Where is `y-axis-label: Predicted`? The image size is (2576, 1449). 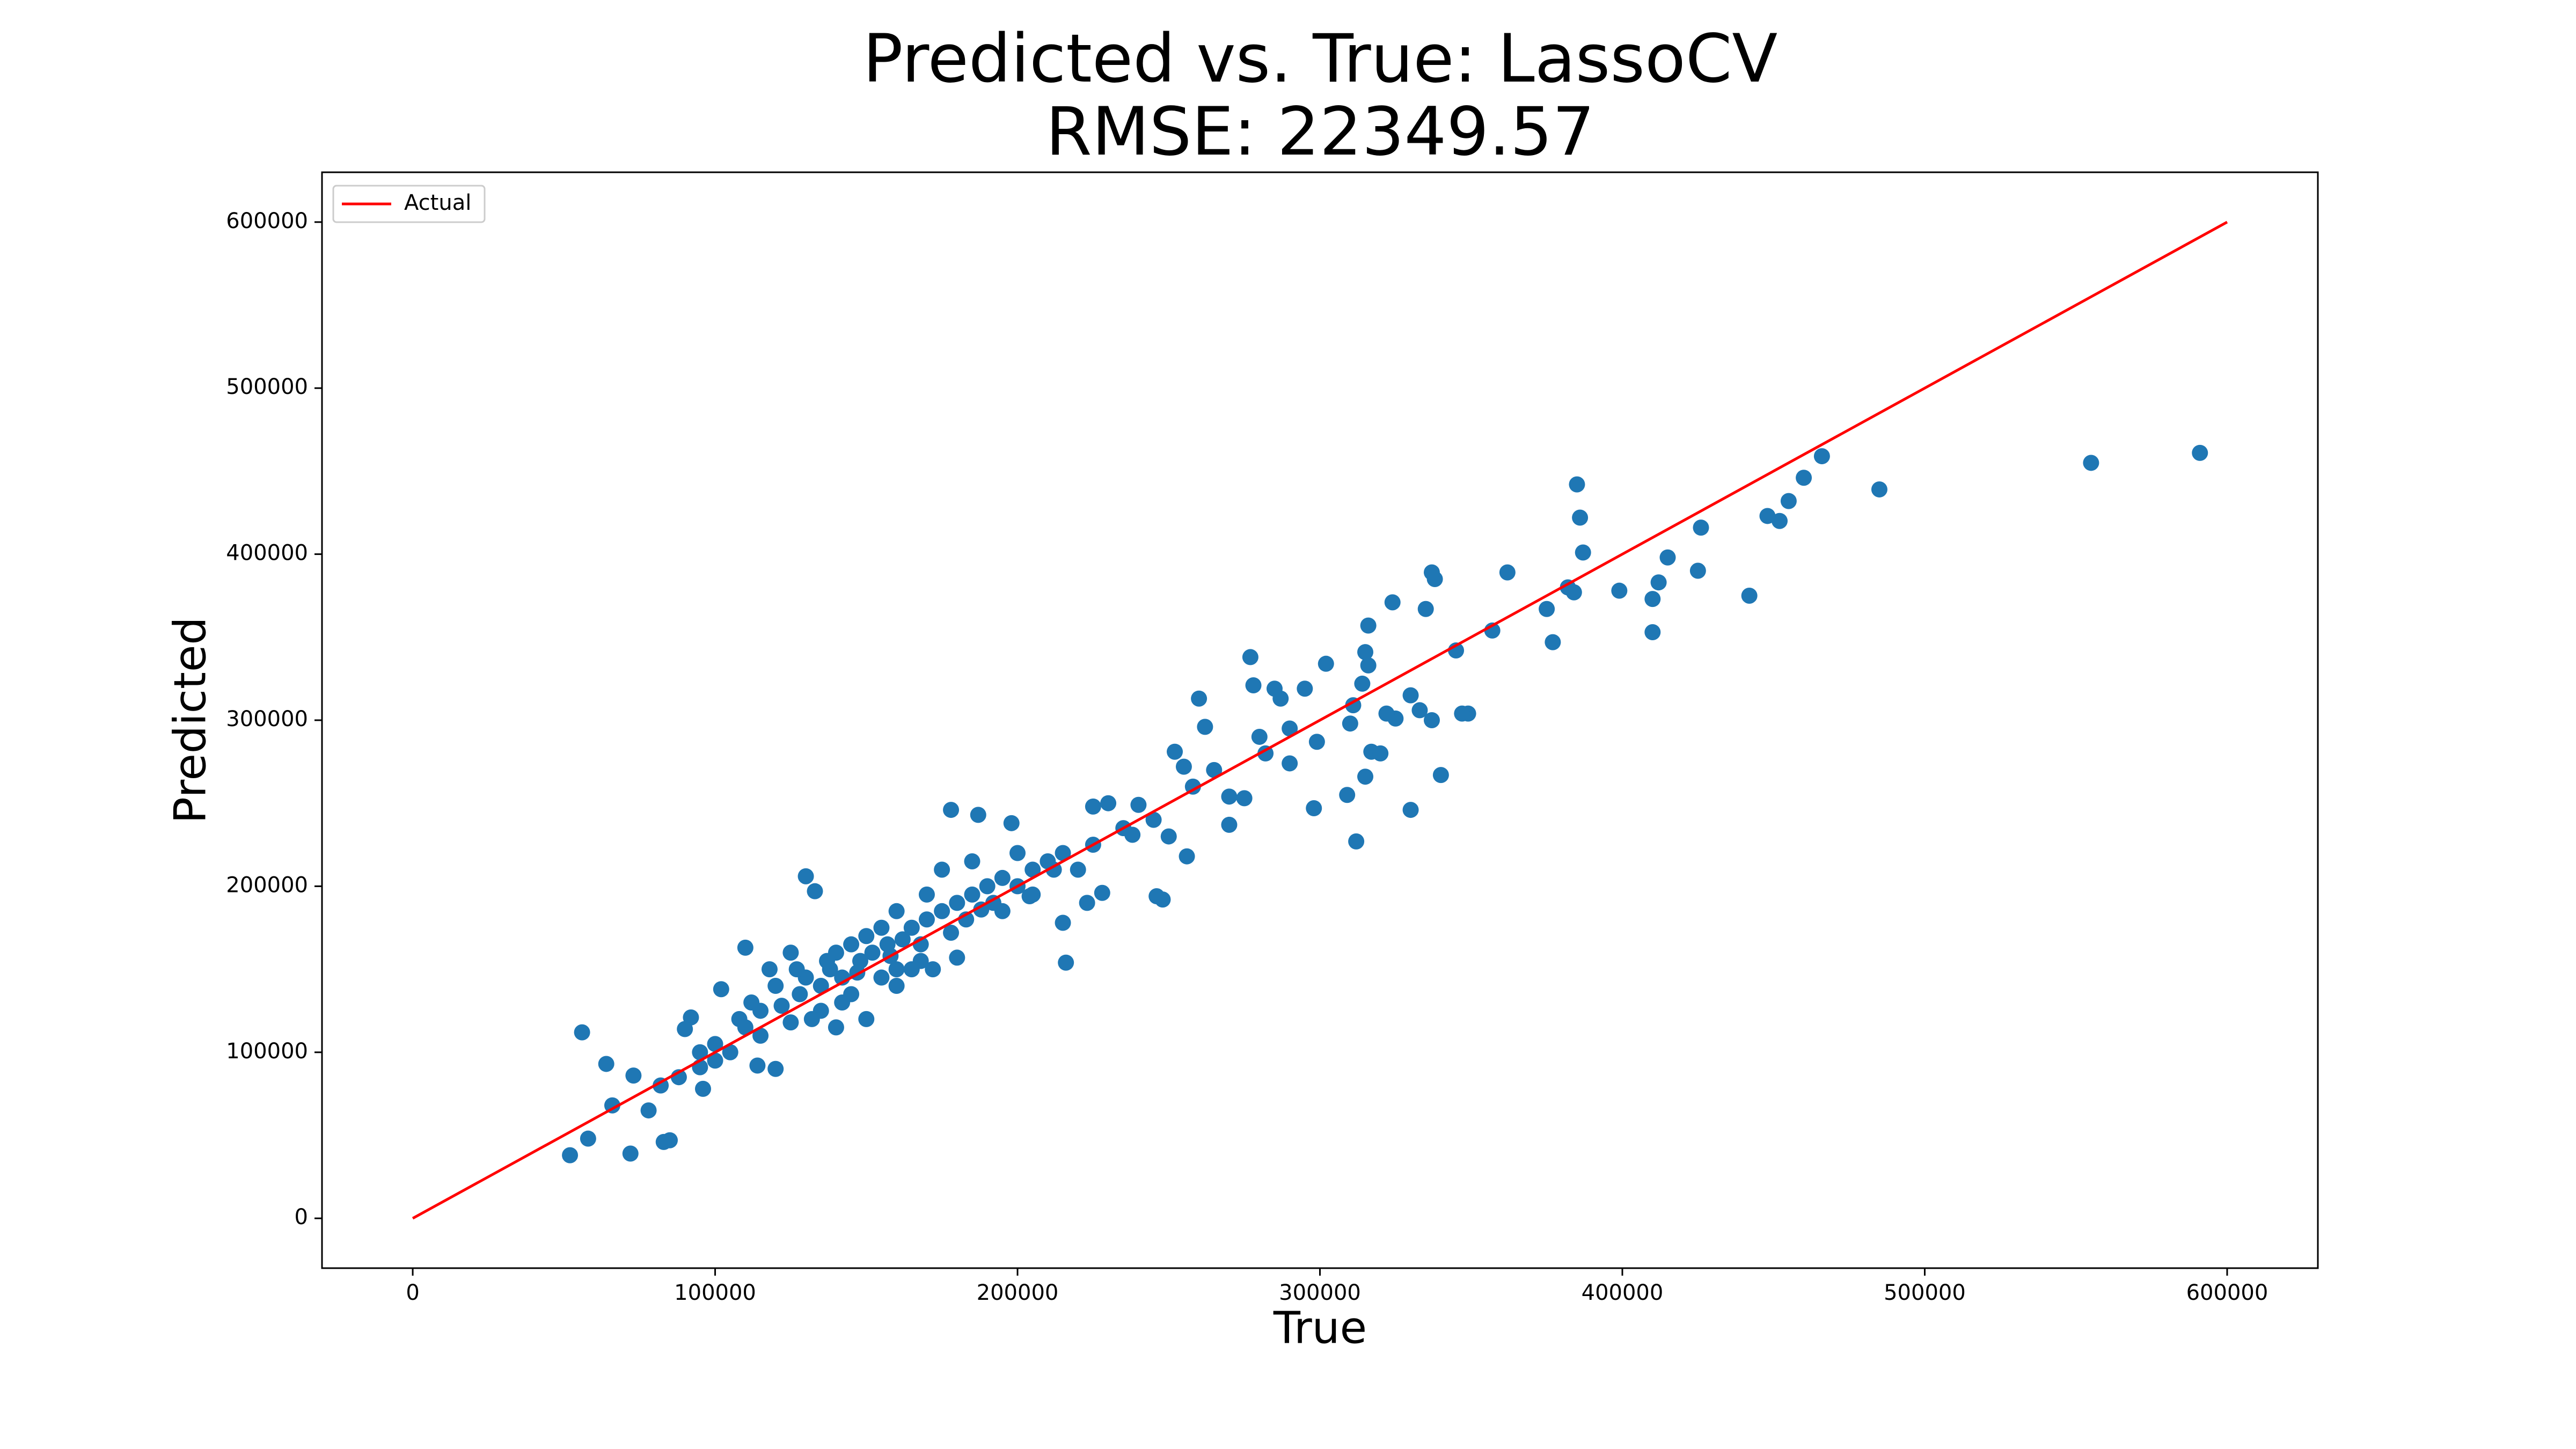 y-axis-label: Predicted is located at coordinates (190, 720).